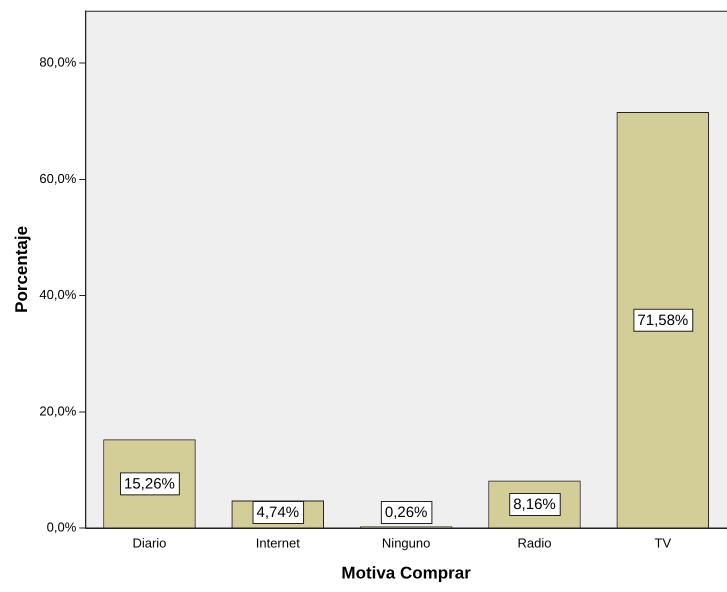 The width and height of the screenshot is (727, 592). What do you see at coordinates (58, 294) in the screenshot?
I see `y-tick-label: 40,0%` at bounding box center [58, 294].